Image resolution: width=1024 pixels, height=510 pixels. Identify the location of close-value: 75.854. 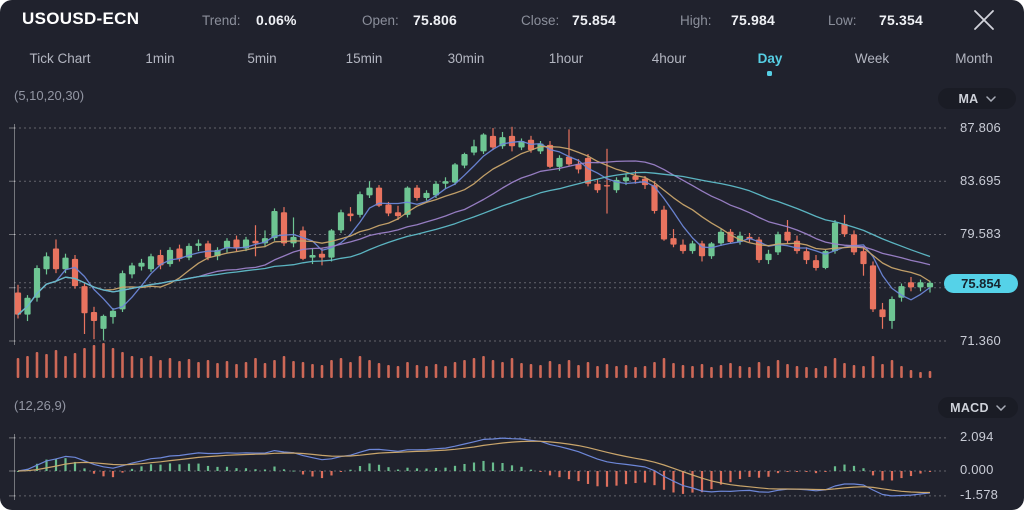
(594, 20).